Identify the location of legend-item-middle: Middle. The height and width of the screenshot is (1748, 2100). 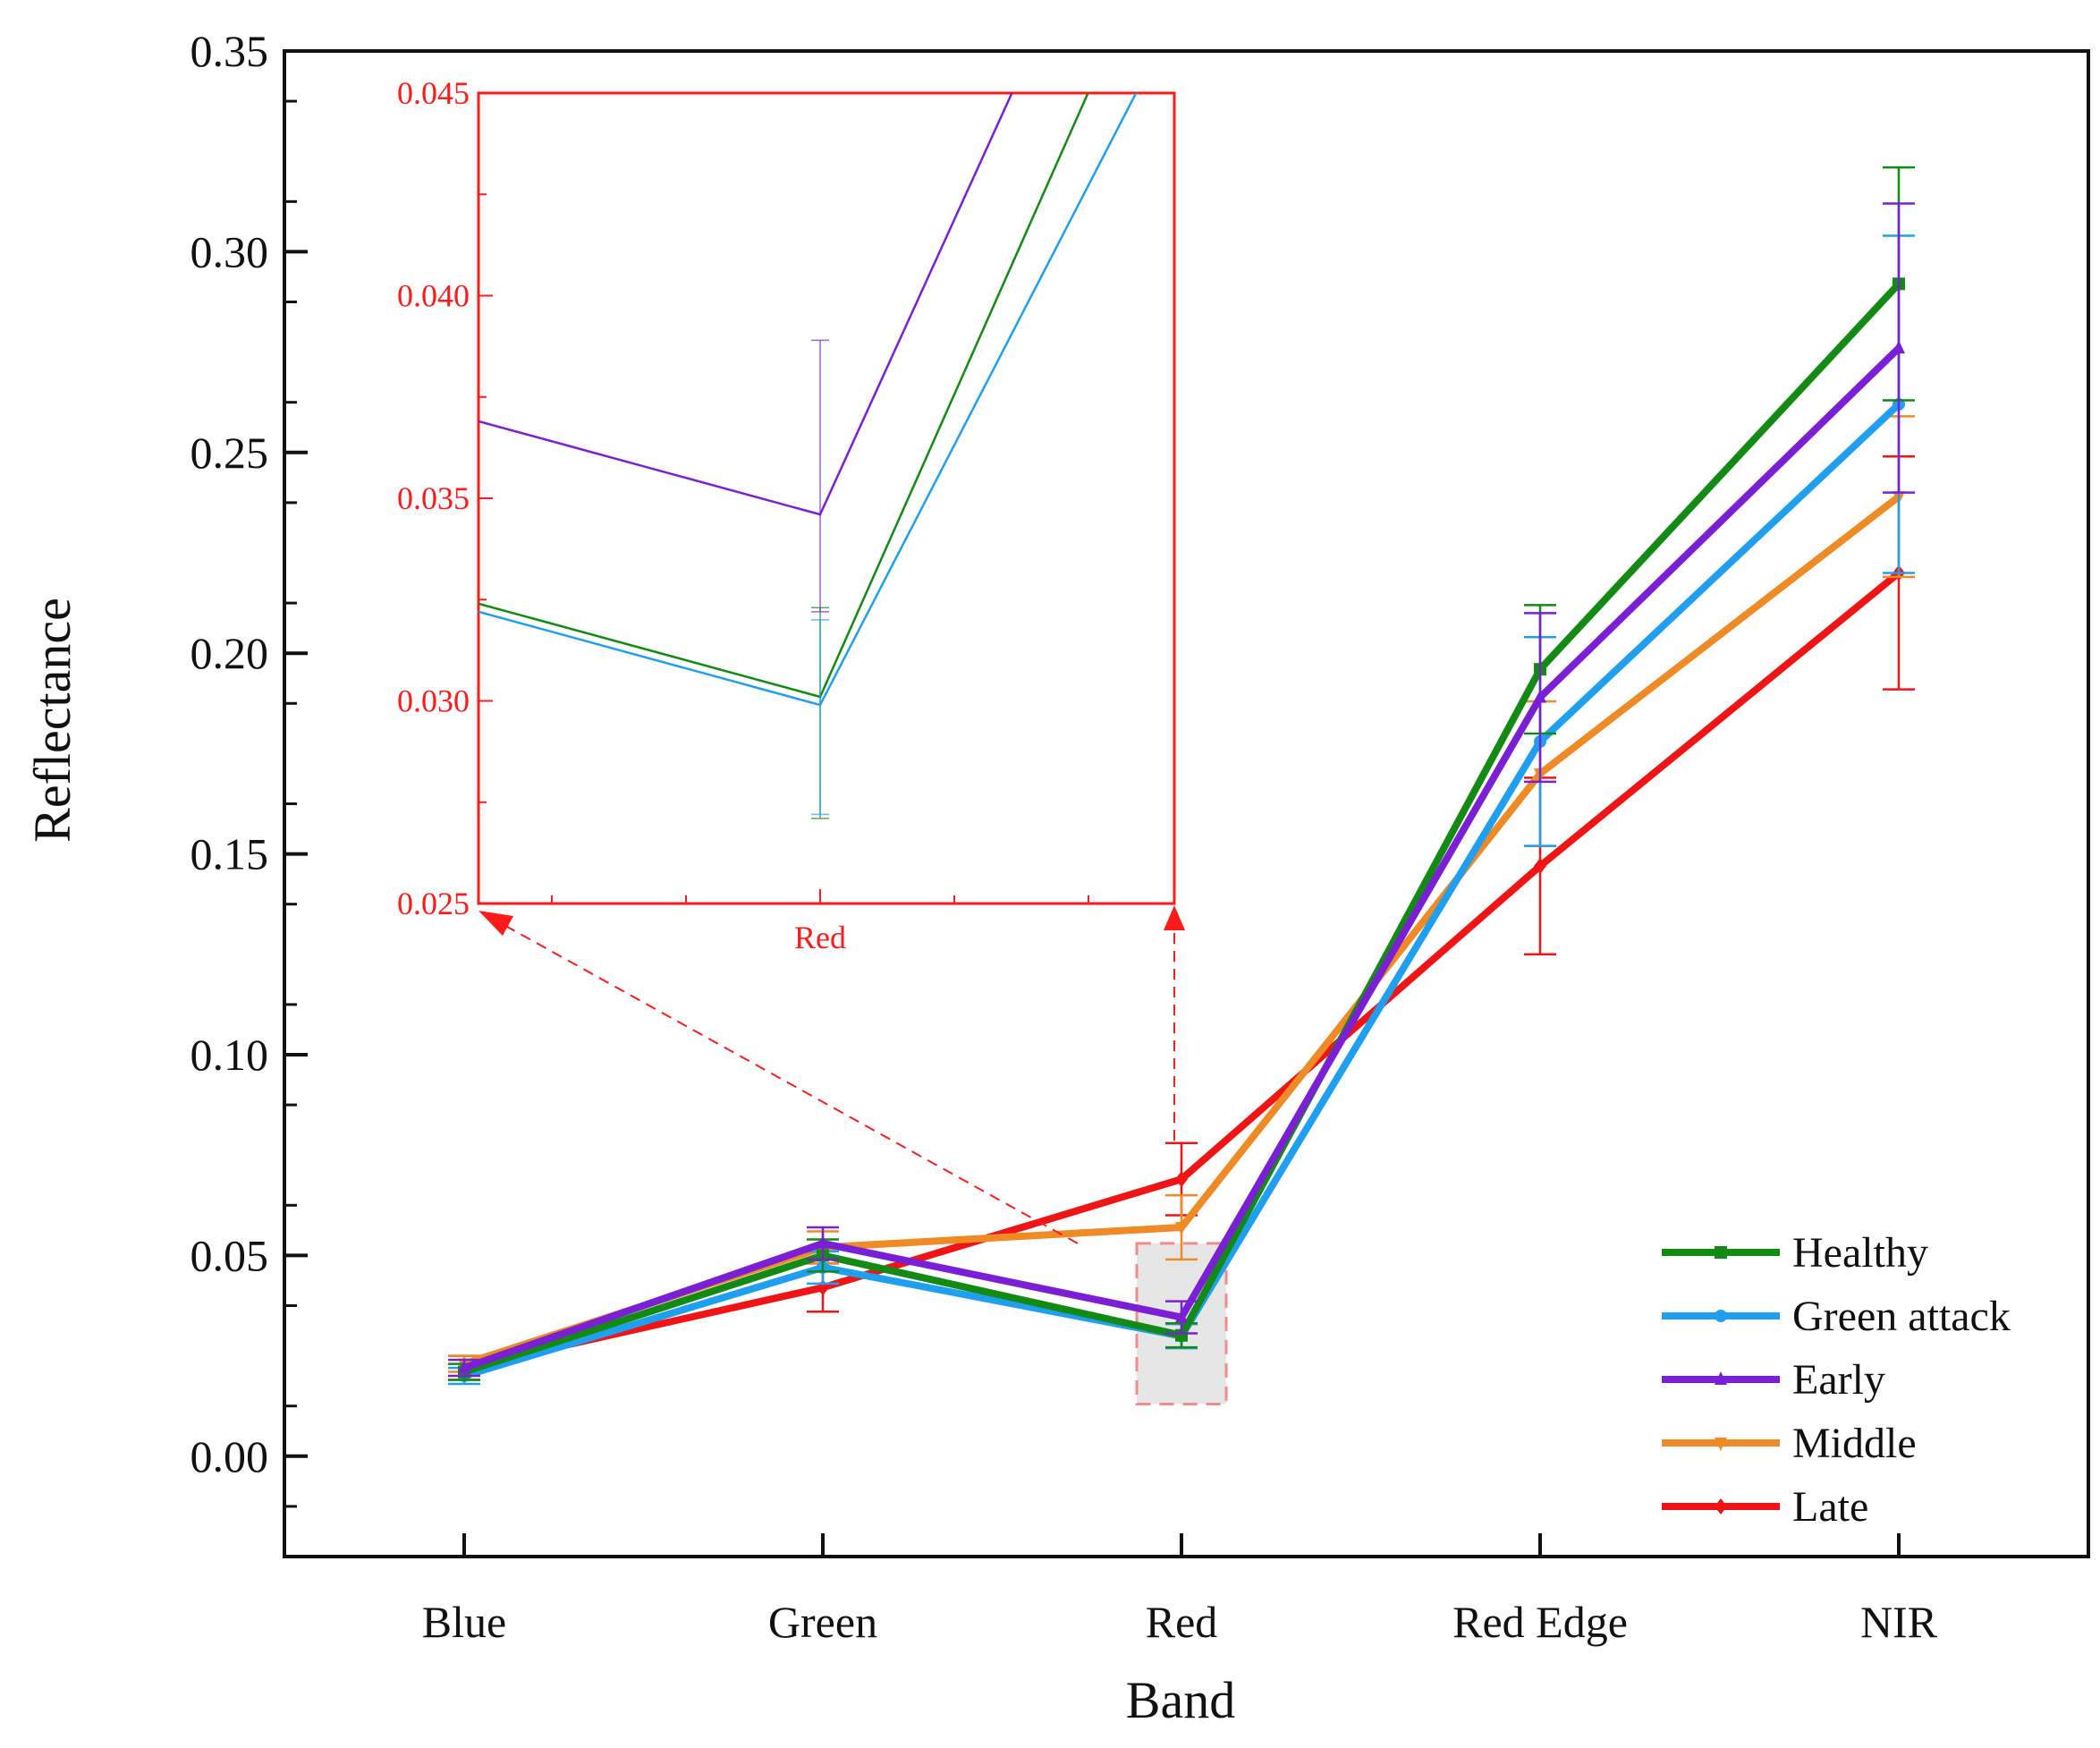
(1789, 1444).